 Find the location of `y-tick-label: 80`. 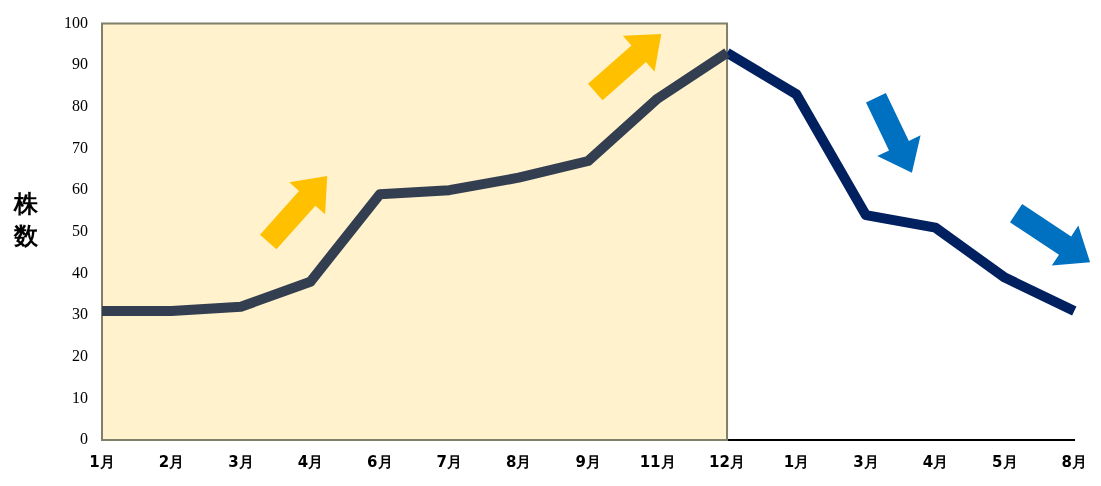

y-tick-label: 80 is located at coordinates (80, 106).